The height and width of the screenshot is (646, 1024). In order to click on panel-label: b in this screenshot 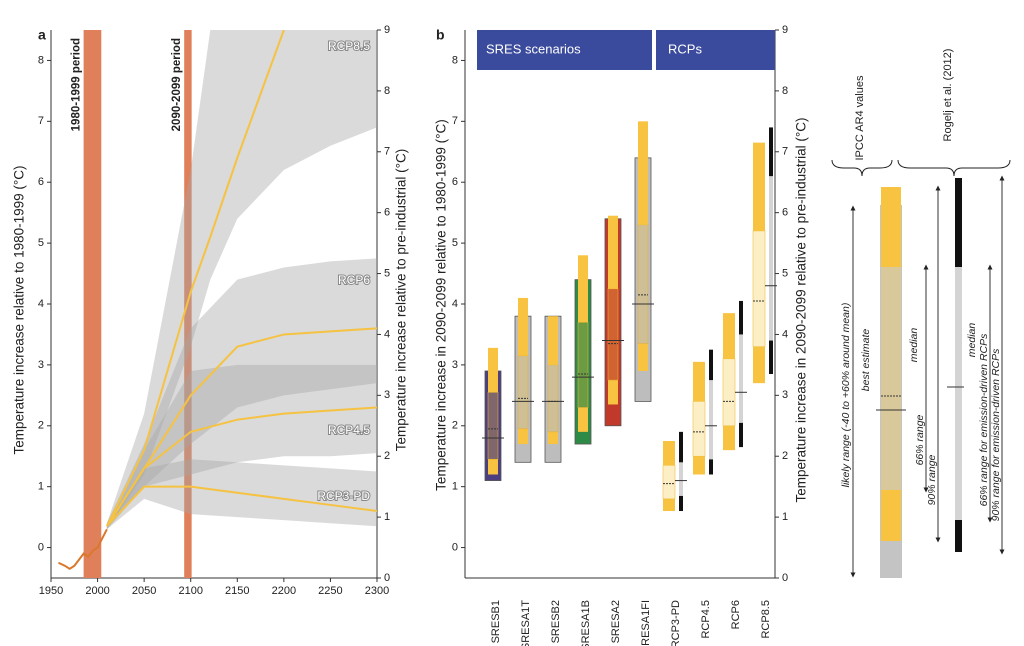, I will do `click(440, 35)`.